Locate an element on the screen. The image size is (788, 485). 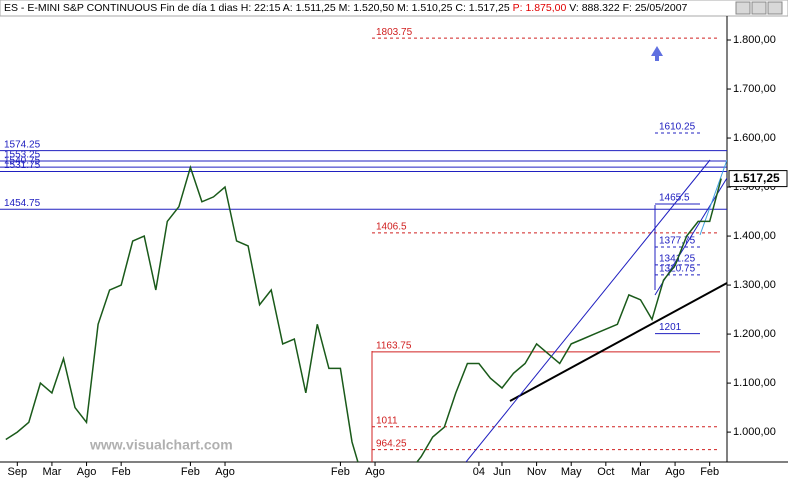
level-label: 1454.75 is located at coordinates (22, 203).